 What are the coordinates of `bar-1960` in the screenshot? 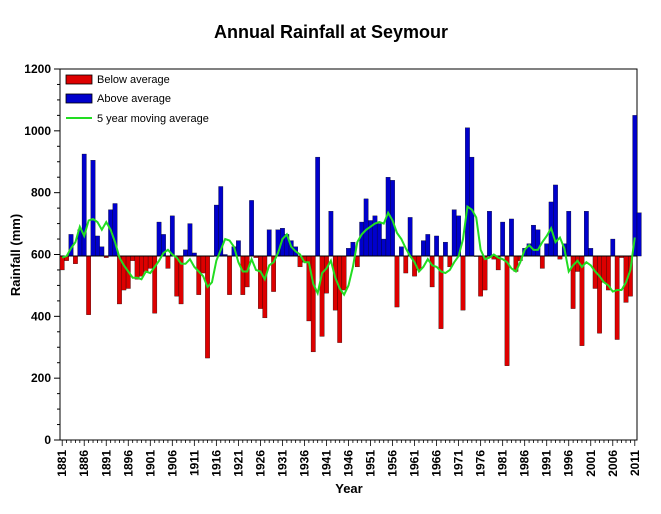 It's located at (410, 237).